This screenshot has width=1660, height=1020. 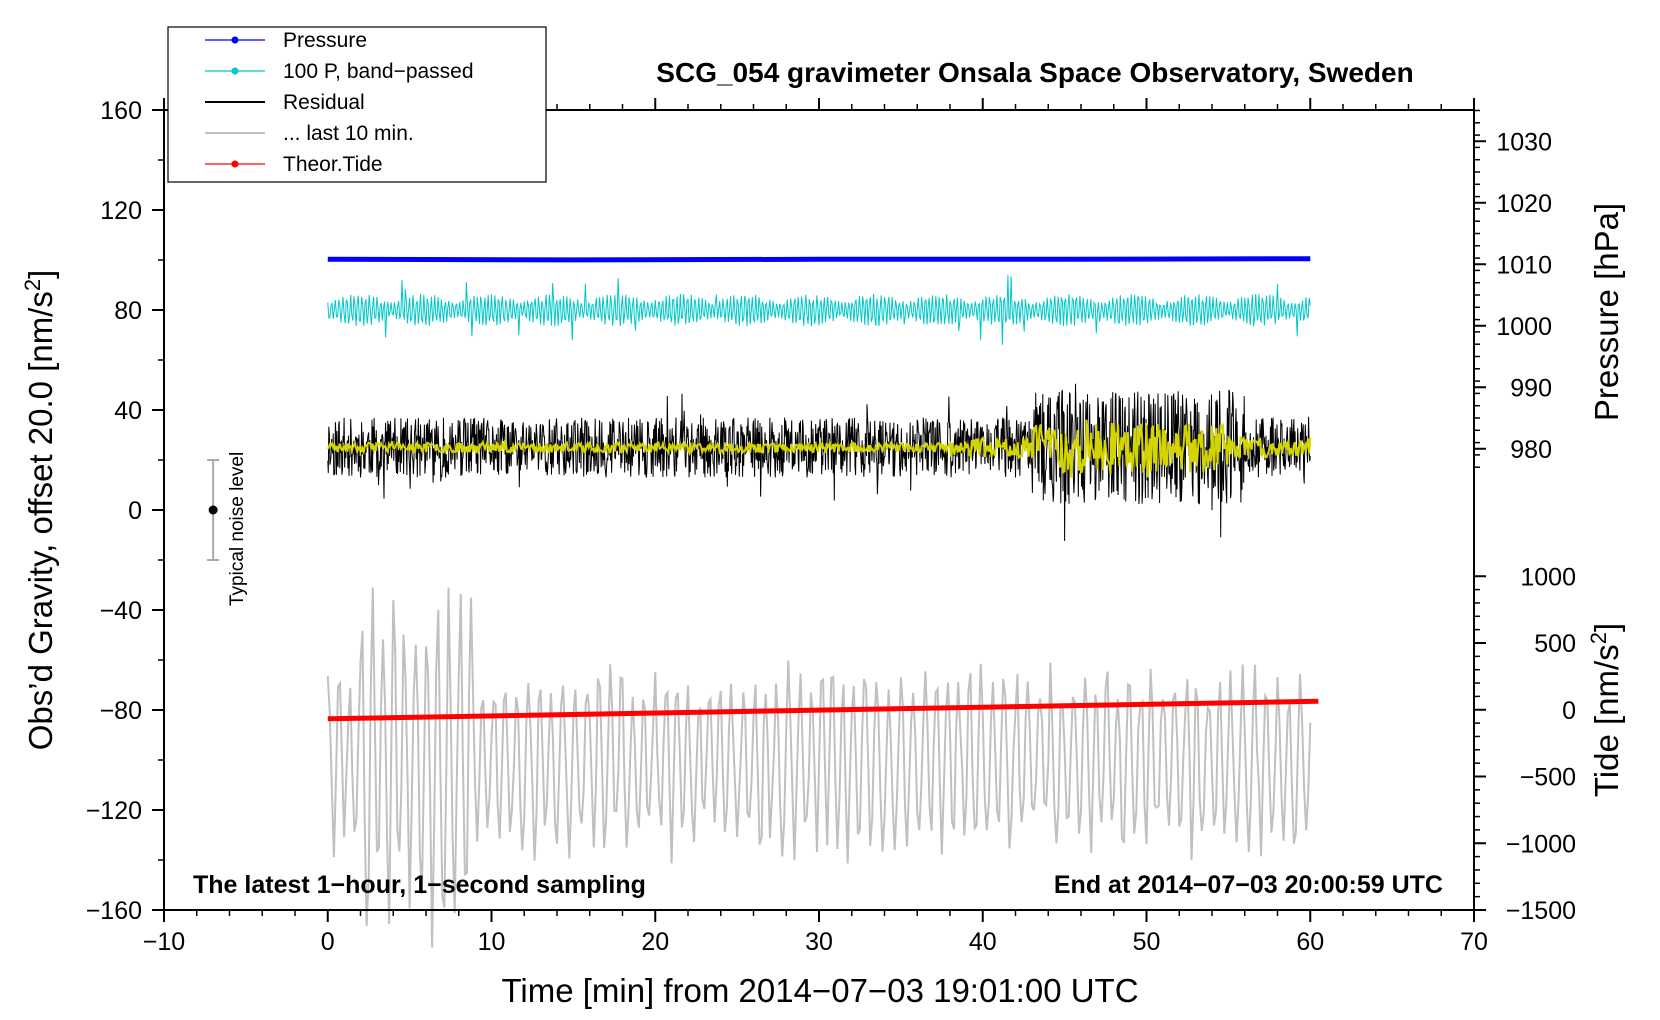 I want to click on tide-tick-label: 500, so click(x=1555, y=644).